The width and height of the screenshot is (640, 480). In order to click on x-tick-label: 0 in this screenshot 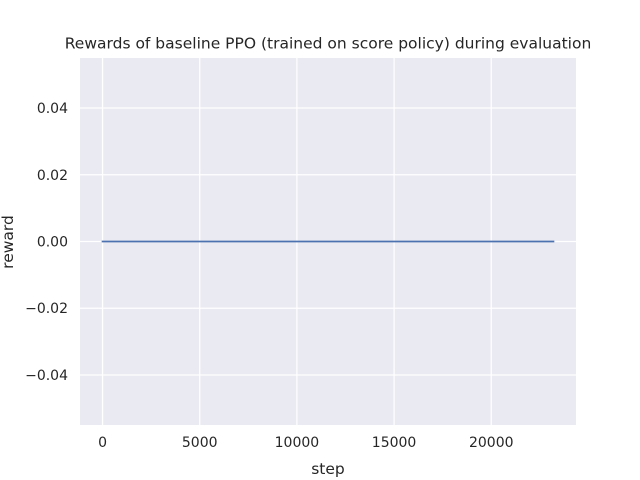, I will do `click(102, 443)`.